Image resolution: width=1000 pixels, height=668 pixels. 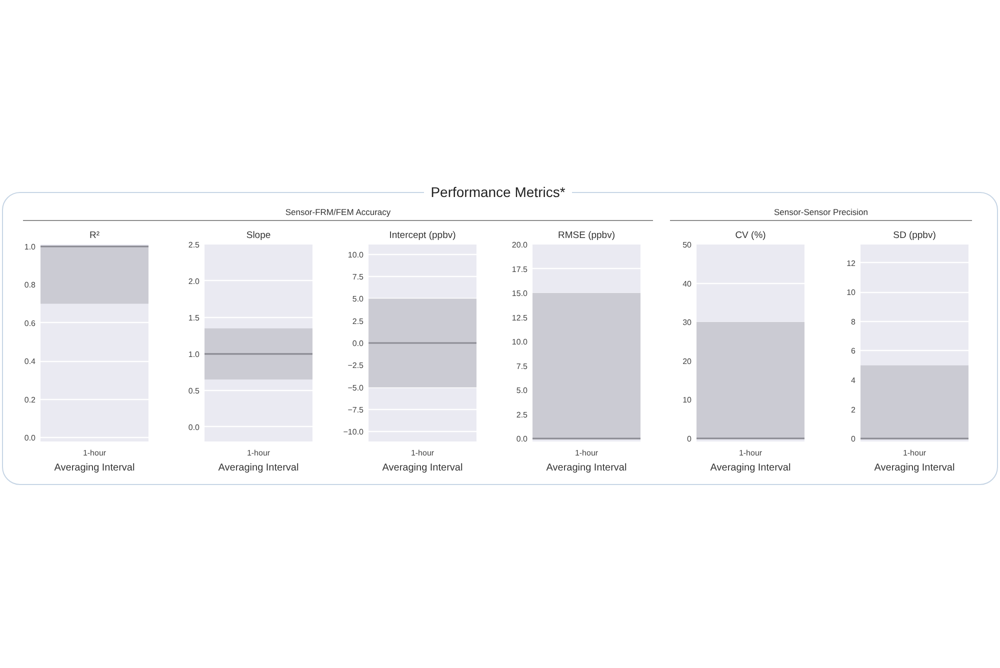 What do you see at coordinates (853, 351) in the screenshot?
I see `y-tick-label: 6` at bounding box center [853, 351].